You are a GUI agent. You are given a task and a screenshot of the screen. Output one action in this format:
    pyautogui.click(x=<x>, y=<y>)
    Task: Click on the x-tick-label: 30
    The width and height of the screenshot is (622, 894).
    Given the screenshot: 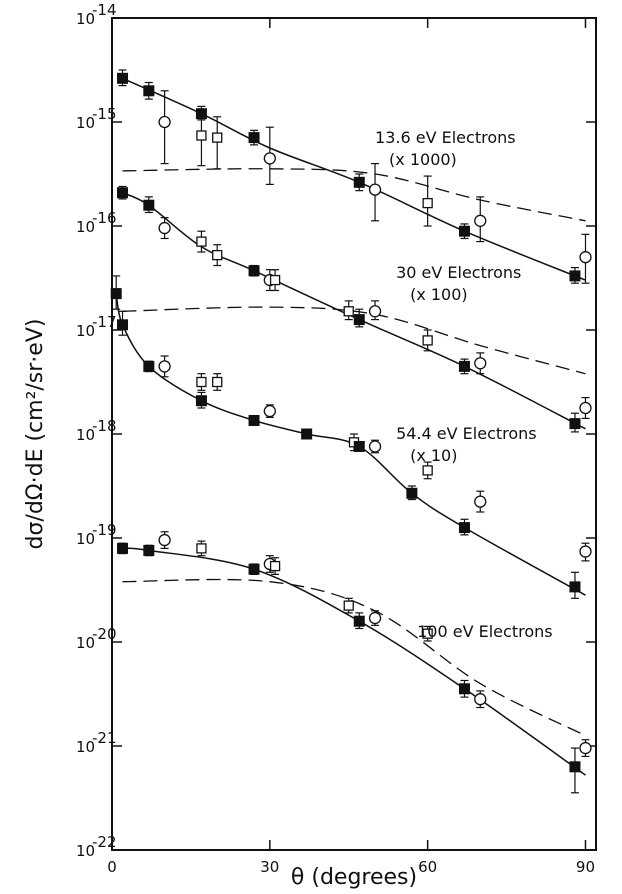 What is the action you would take?
    pyautogui.click(x=269, y=867)
    